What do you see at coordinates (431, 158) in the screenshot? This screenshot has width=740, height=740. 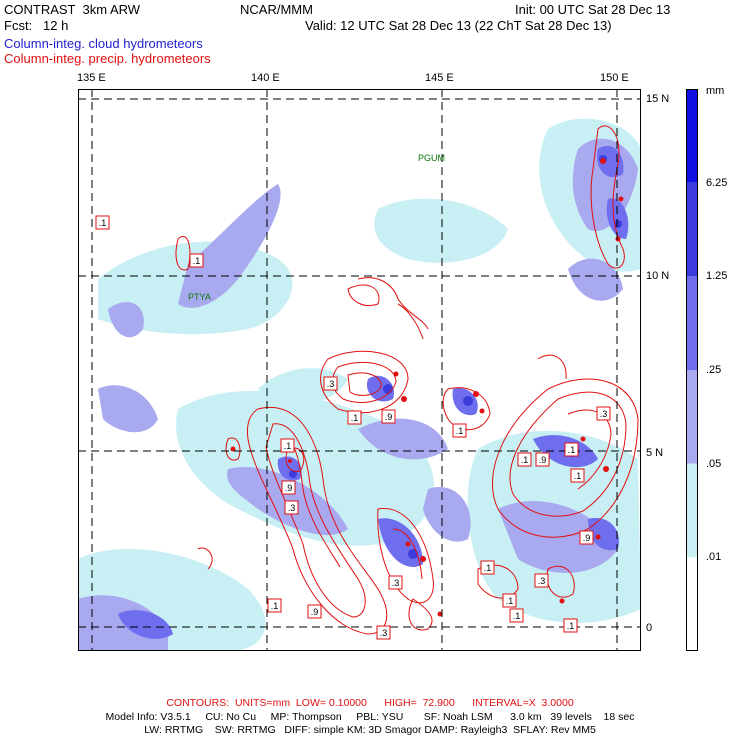 I see `station-pgum: PGUM` at bounding box center [431, 158].